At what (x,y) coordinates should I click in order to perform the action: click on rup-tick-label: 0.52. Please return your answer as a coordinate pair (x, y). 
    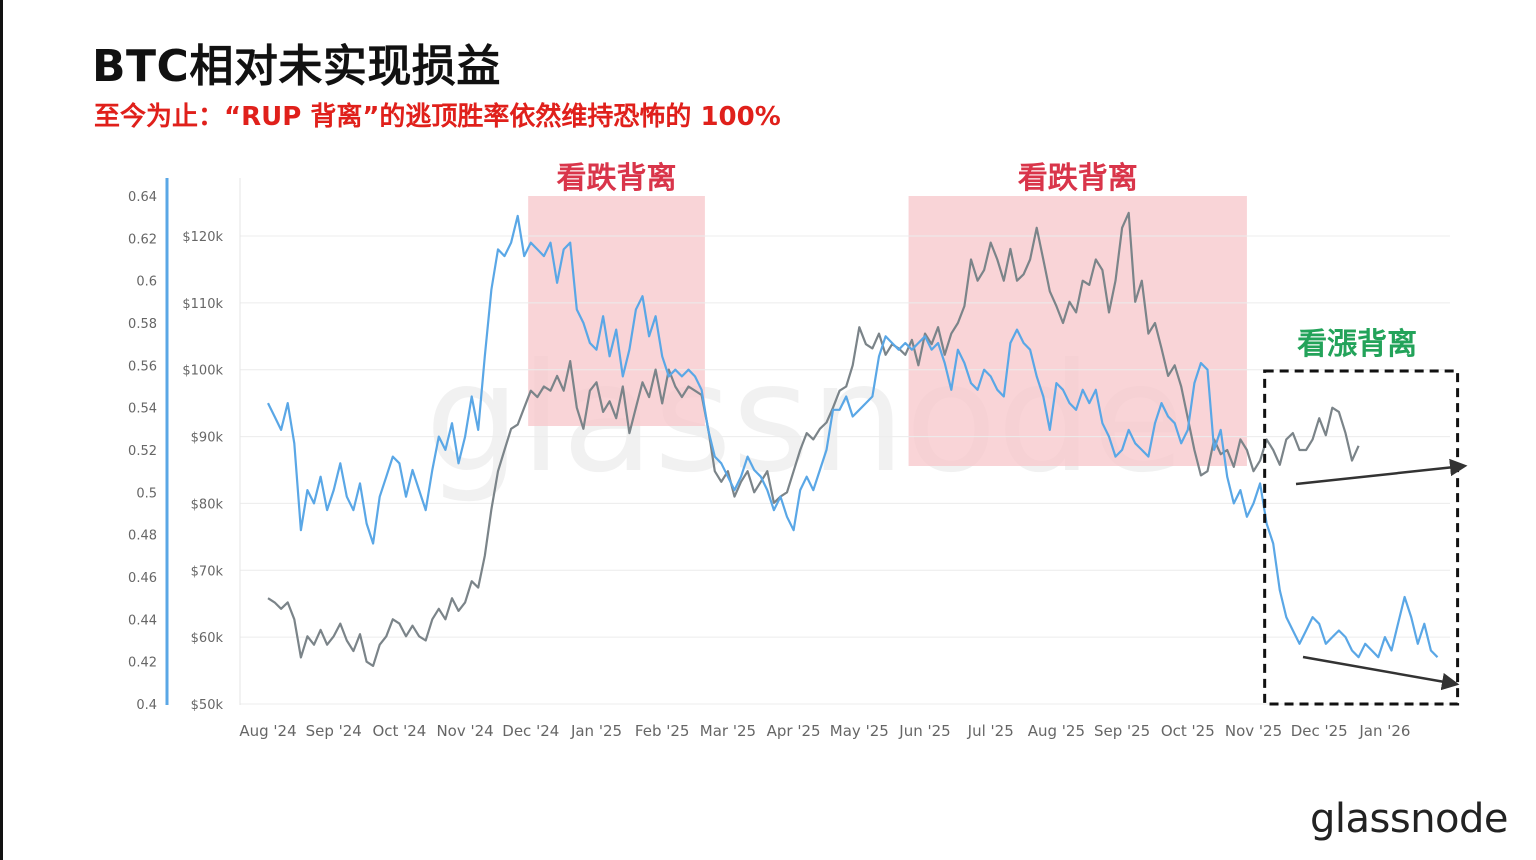
    Looking at the image, I should click on (142, 451).